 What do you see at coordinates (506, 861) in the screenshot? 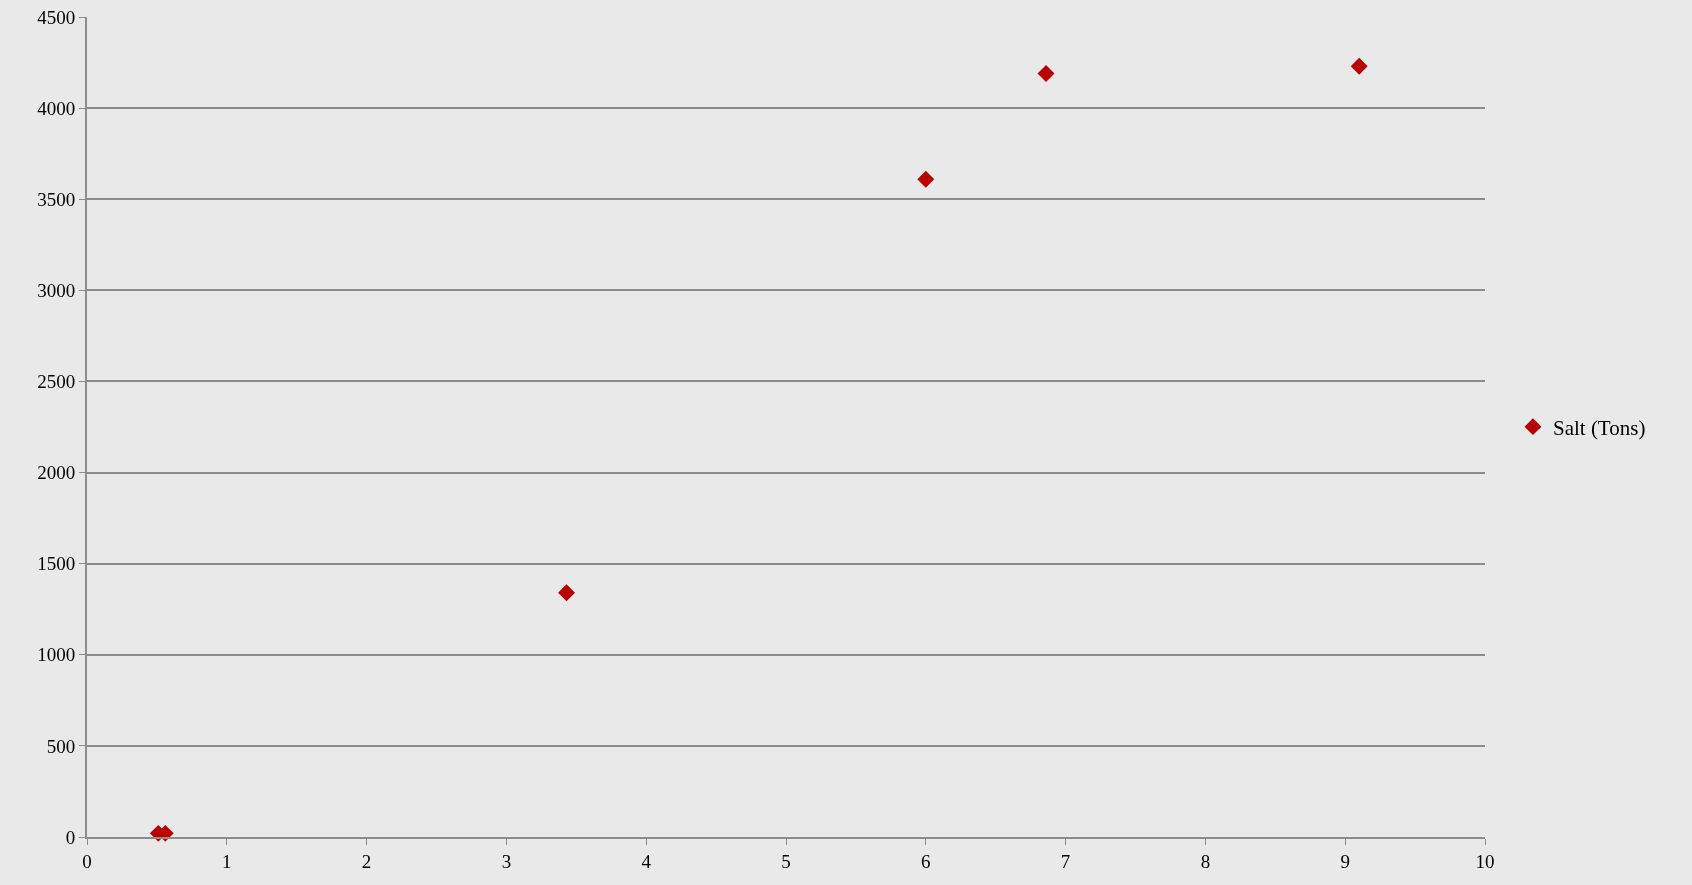
I see `x-tick-label: 3` at bounding box center [506, 861].